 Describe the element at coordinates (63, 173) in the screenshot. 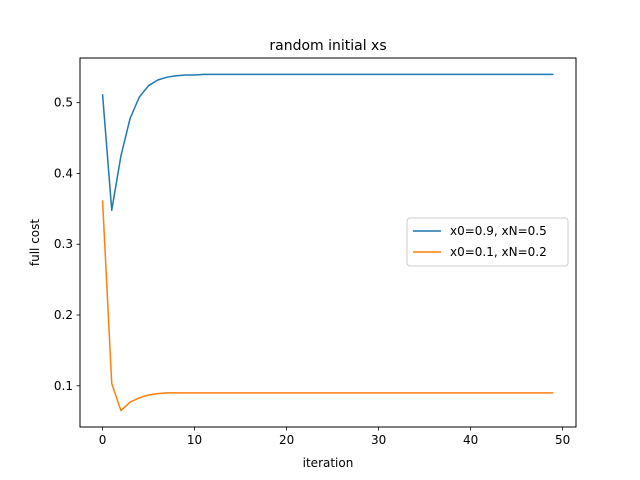

I see `y-tick-label: 0.4` at that location.